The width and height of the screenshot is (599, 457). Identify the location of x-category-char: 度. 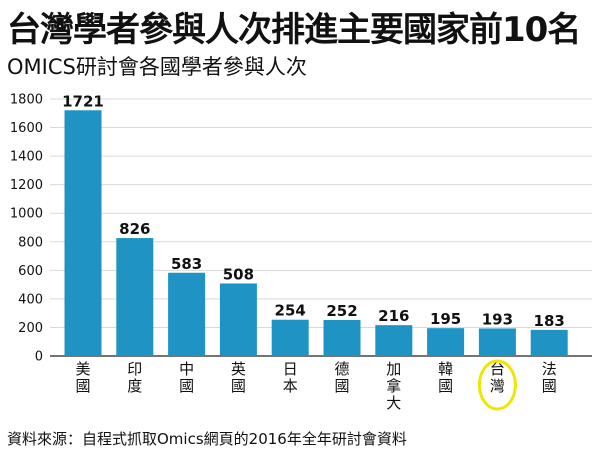
(134, 386).